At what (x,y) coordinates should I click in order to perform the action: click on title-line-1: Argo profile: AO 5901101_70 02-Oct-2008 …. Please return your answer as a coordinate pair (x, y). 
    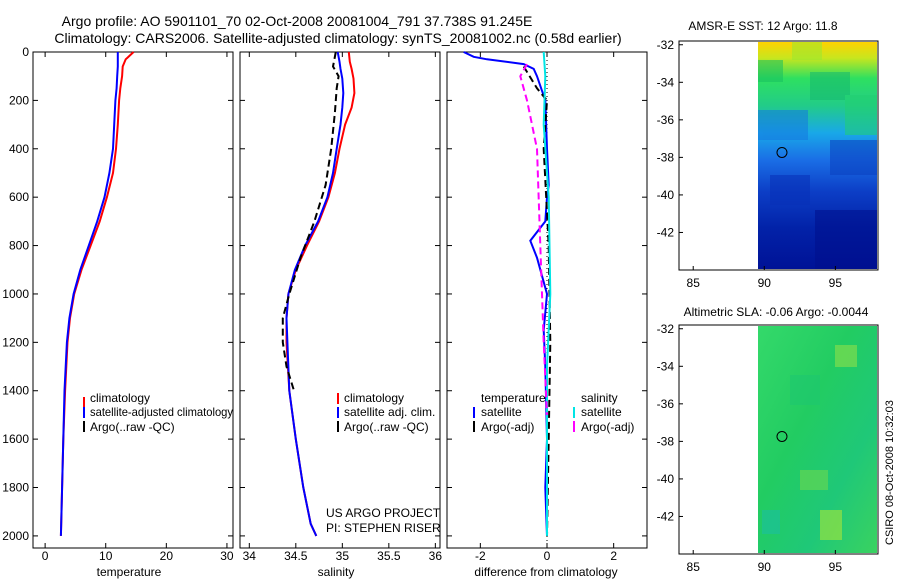
    Looking at the image, I should click on (297, 21).